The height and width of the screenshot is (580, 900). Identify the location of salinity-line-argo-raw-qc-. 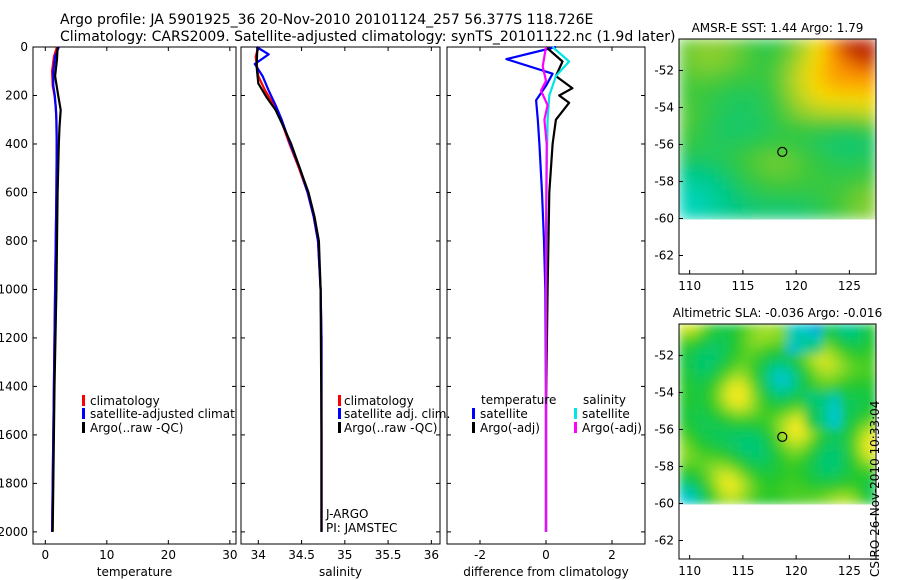
(289, 289).